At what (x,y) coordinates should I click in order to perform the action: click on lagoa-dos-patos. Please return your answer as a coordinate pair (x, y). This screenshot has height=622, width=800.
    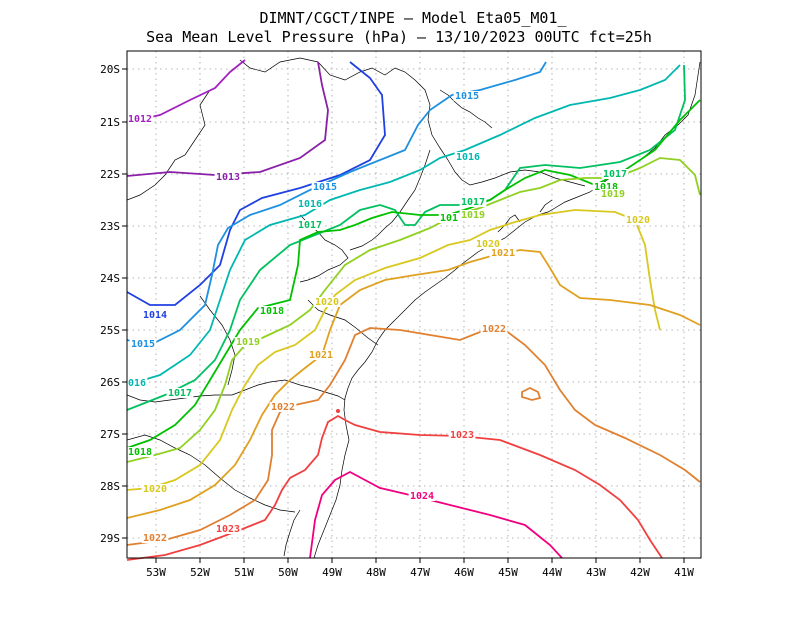
    Looking at the image, I should click on (292, 533).